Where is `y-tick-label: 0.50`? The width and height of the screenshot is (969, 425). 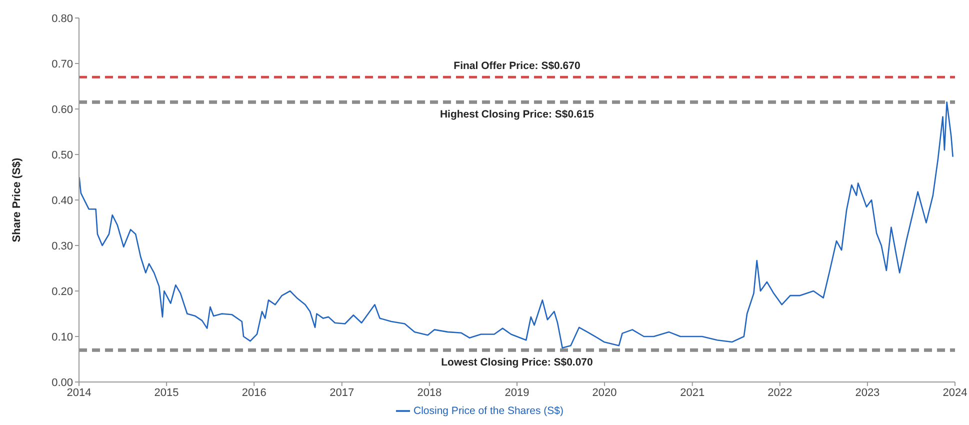 y-tick-label: 0.50 is located at coordinates (62, 155).